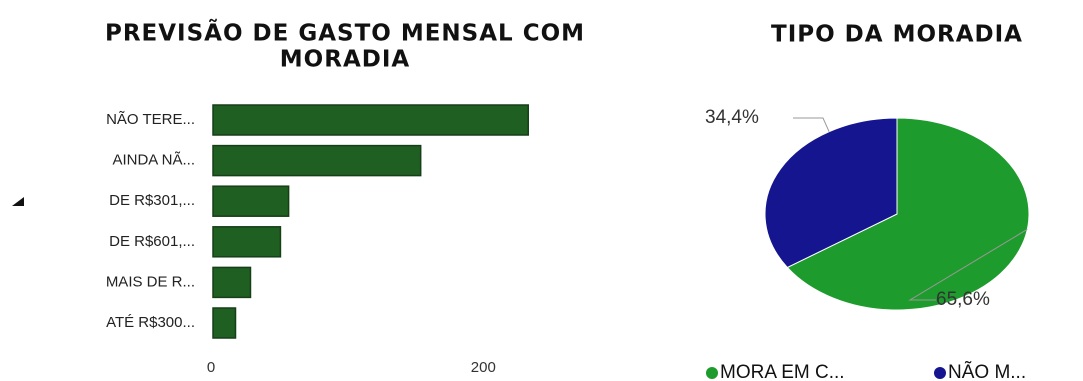  What do you see at coordinates (897, 35) in the screenshot?
I see `chart-title: TIPO DA MORADIA` at bounding box center [897, 35].